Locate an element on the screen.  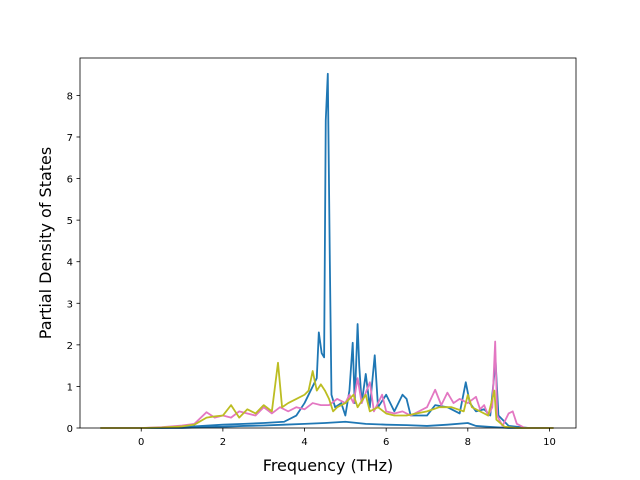
y-tick-label: 8 is located at coordinates (70, 96).